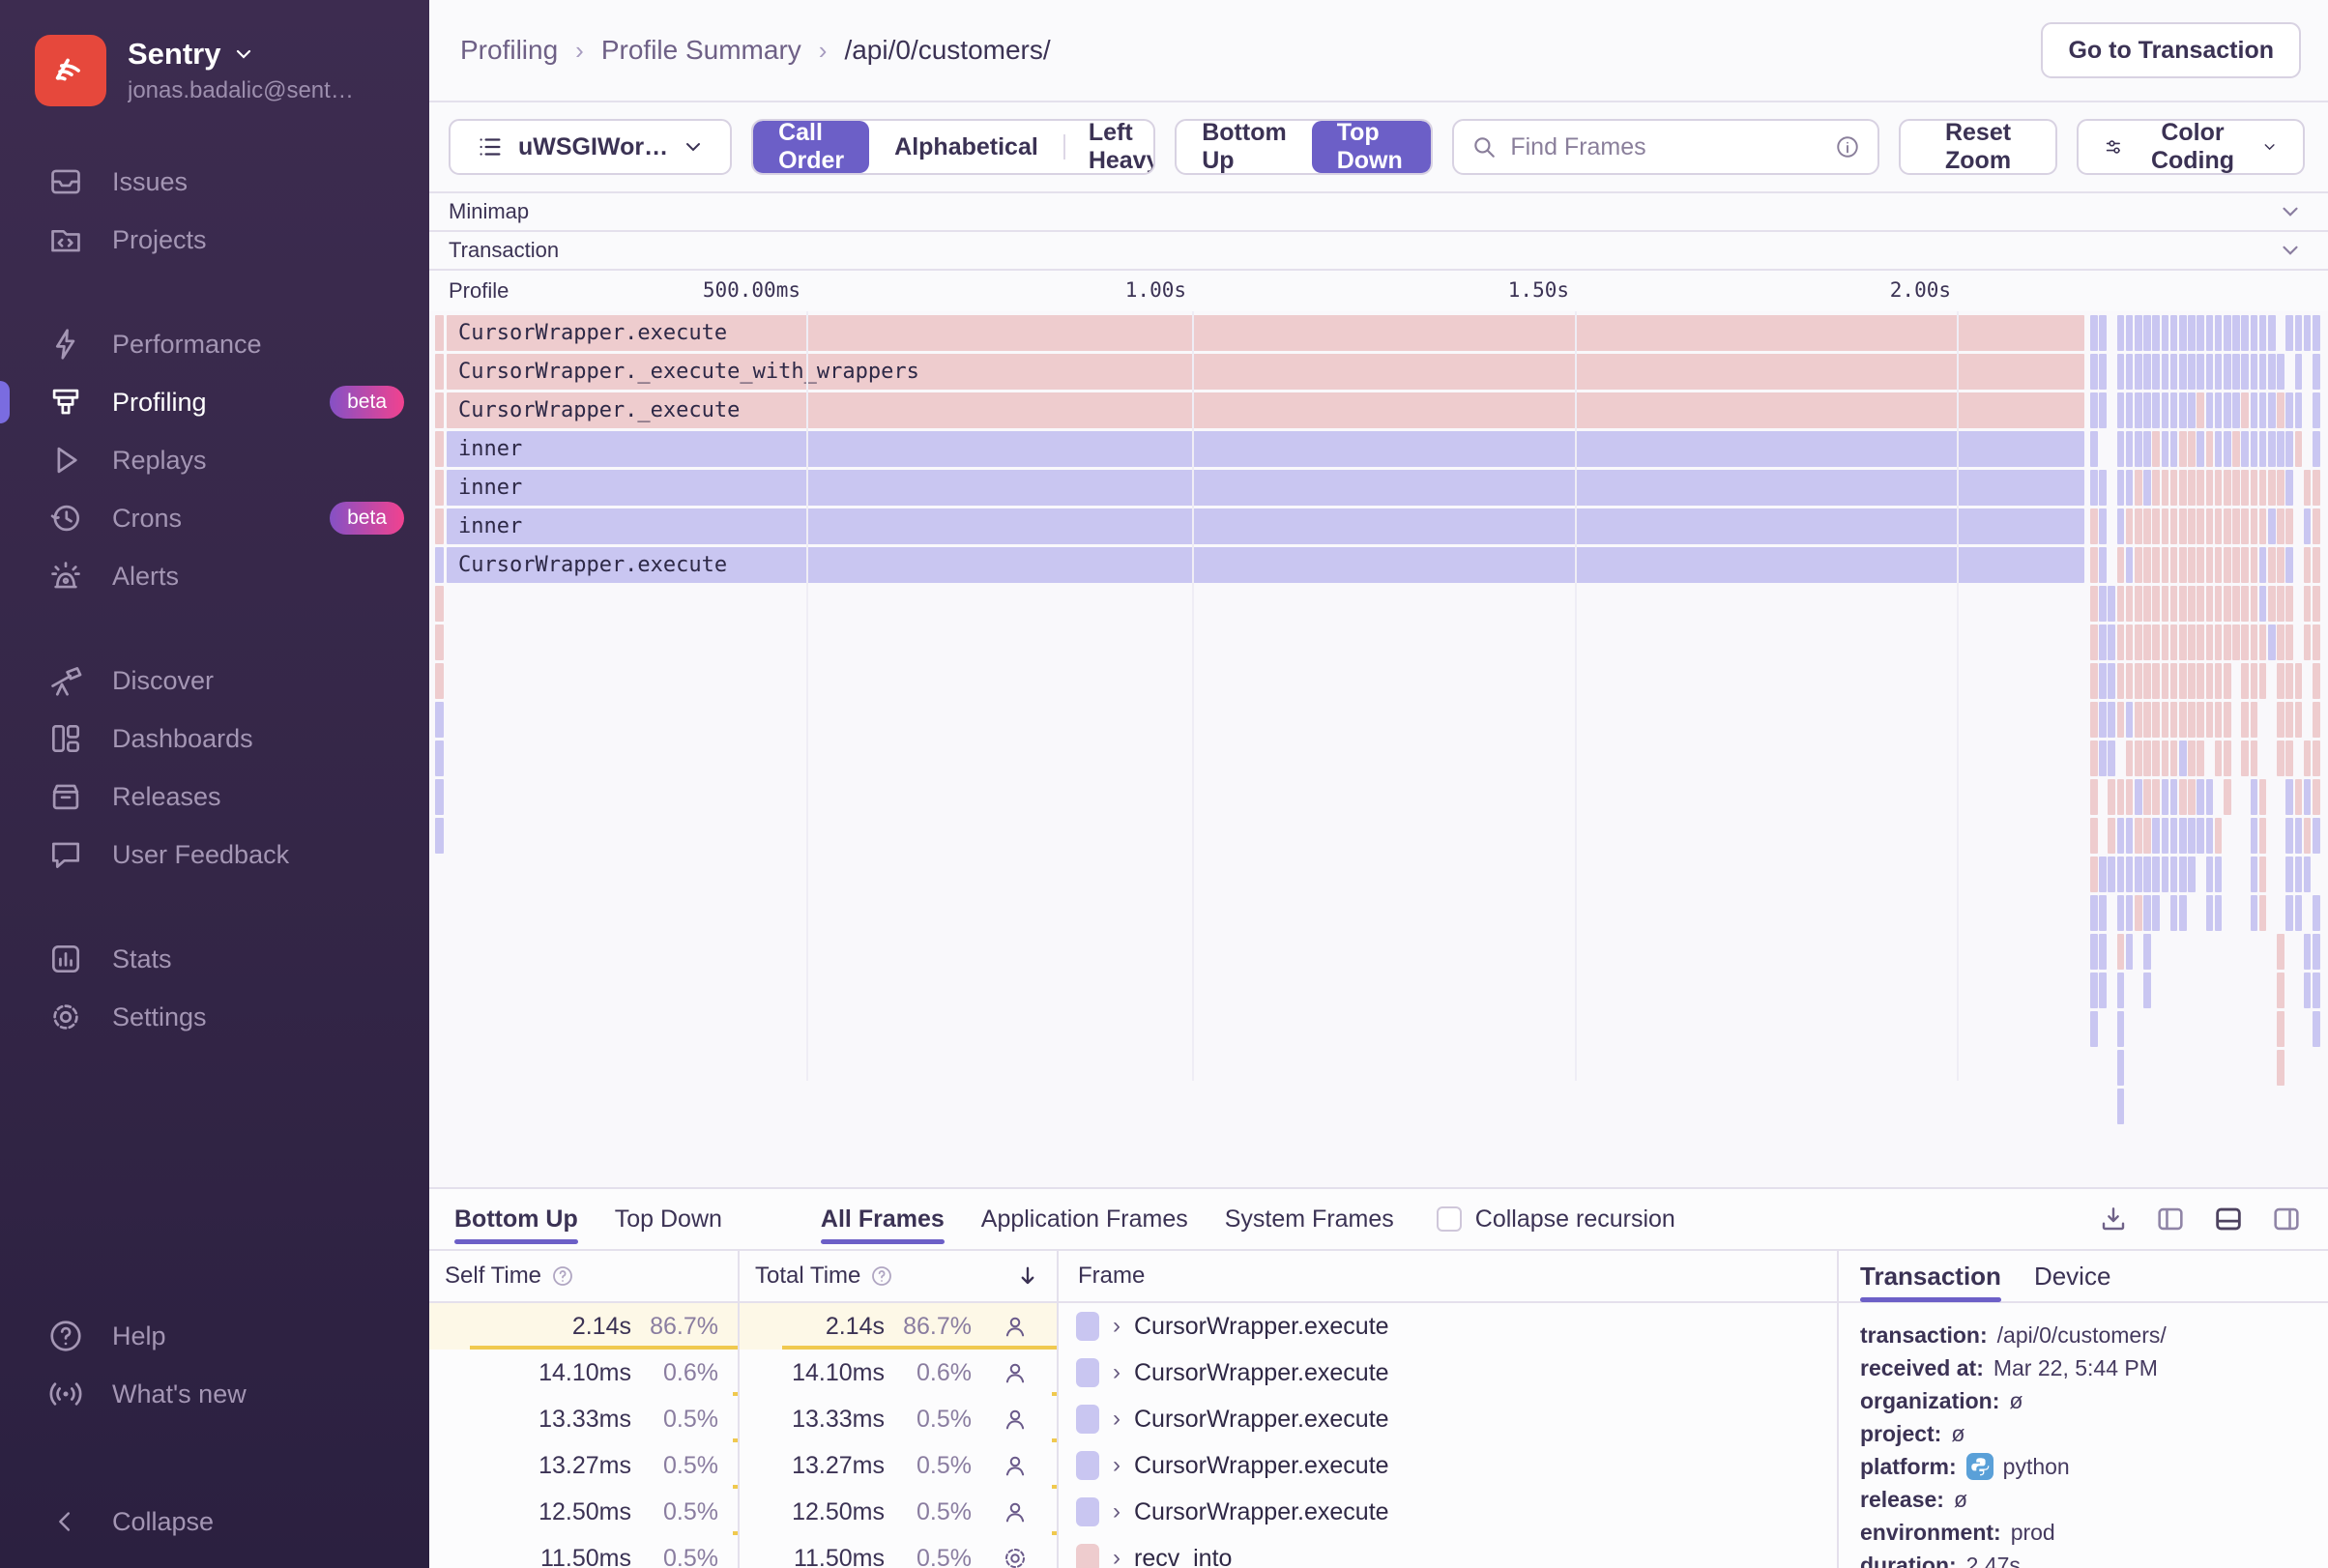  Describe the element at coordinates (214, 182) in the screenshot. I see `sidebar-item-issues: Issues` at that location.